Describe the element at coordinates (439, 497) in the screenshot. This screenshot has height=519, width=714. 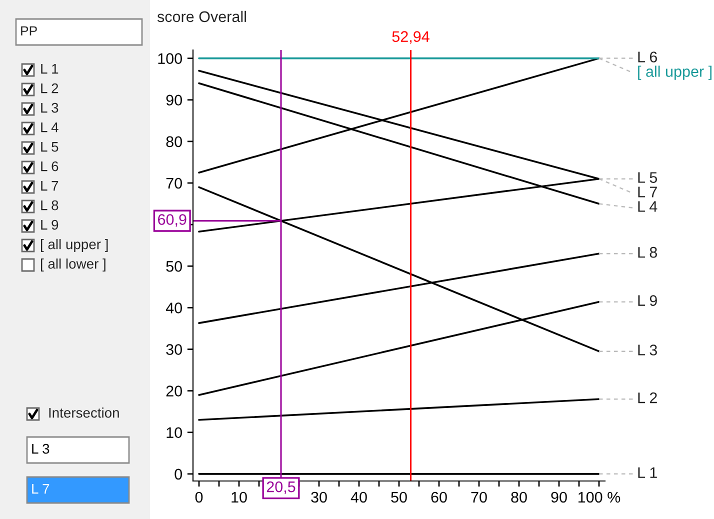
I see `x-tick-label: 60` at that location.